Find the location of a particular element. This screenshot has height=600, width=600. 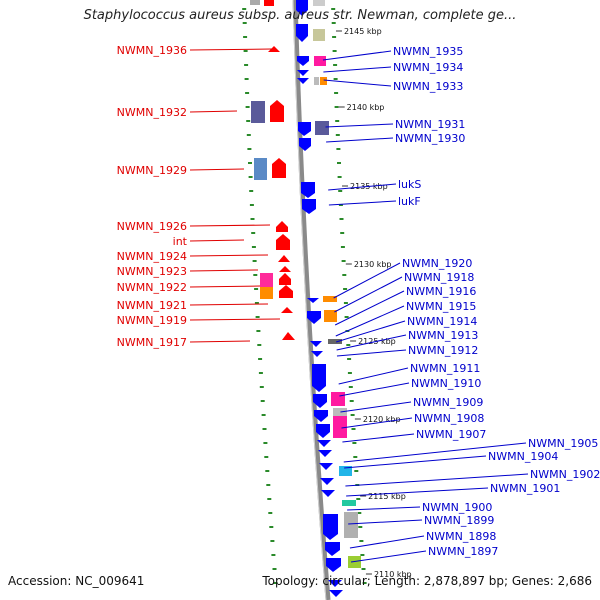

gene-label: NWMN_1931 is located at coordinates (430, 124).